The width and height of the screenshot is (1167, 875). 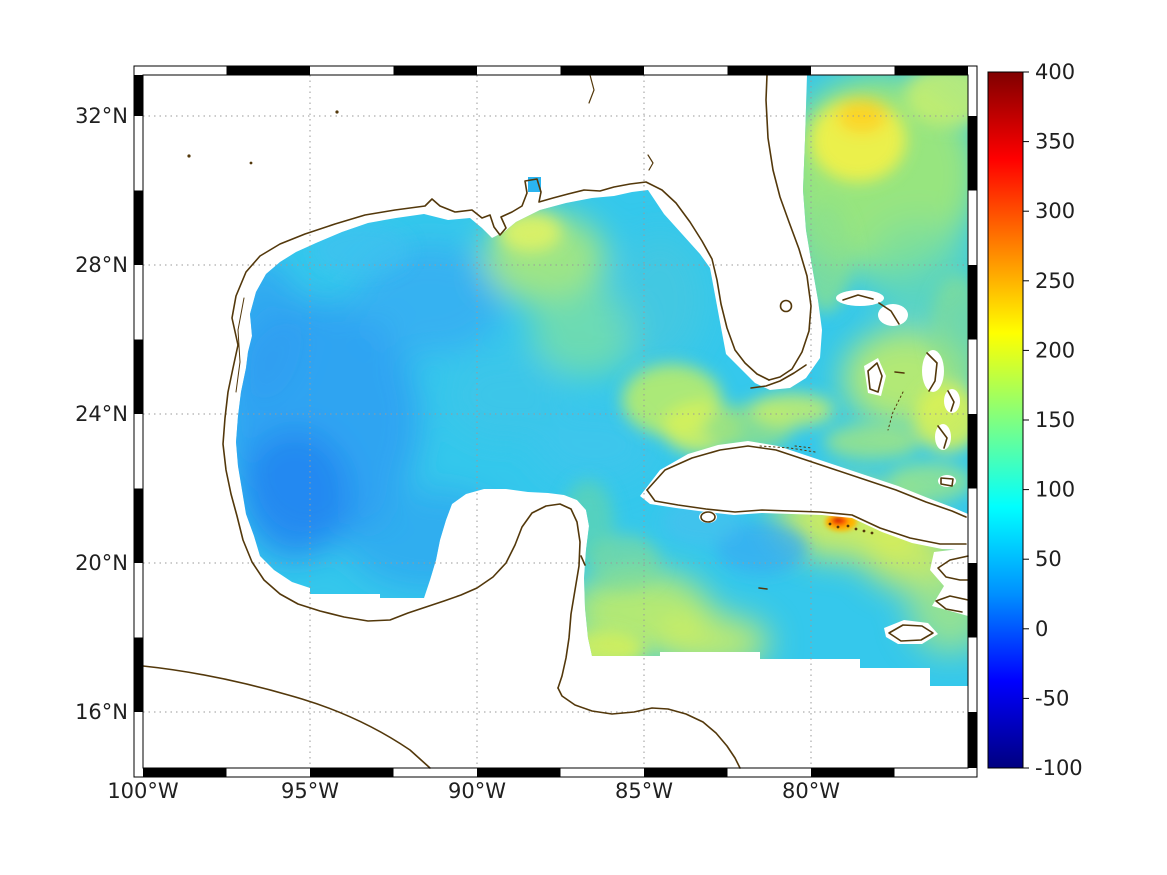 What do you see at coordinates (1041, 629) in the screenshot?
I see `colorbar-tick-label-0: 0` at bounding box center [1041, 629].